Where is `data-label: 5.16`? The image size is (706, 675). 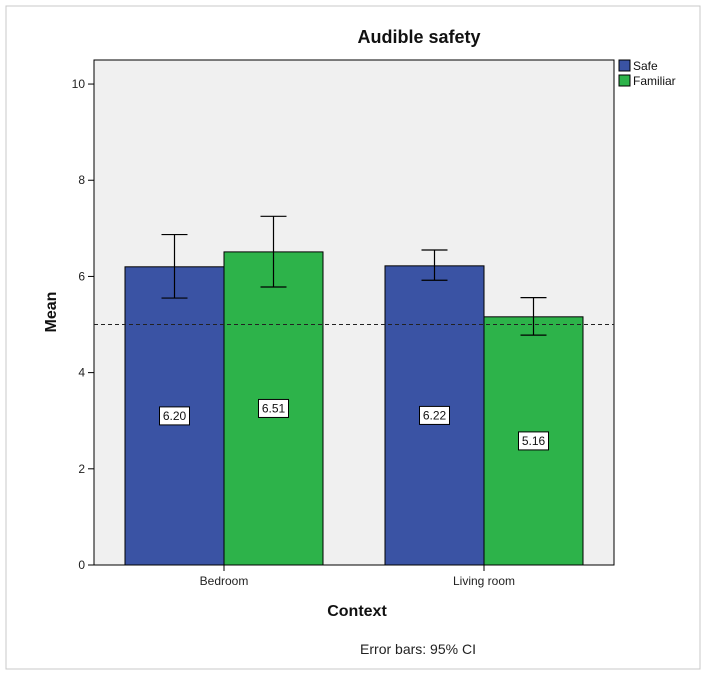 data-label: 5.16 is located at coordinates (534, 441).